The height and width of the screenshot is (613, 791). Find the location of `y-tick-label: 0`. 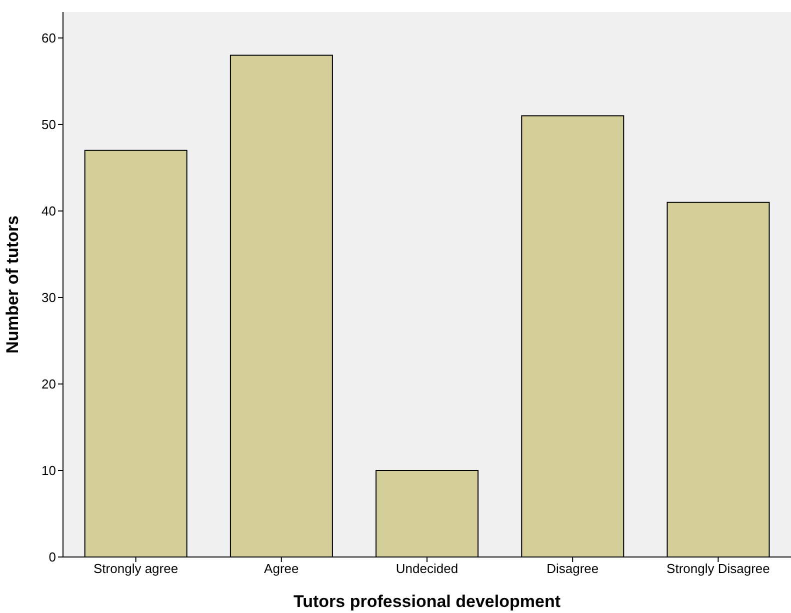

y-tick-label: 0 is located at coordinates (52, 557).